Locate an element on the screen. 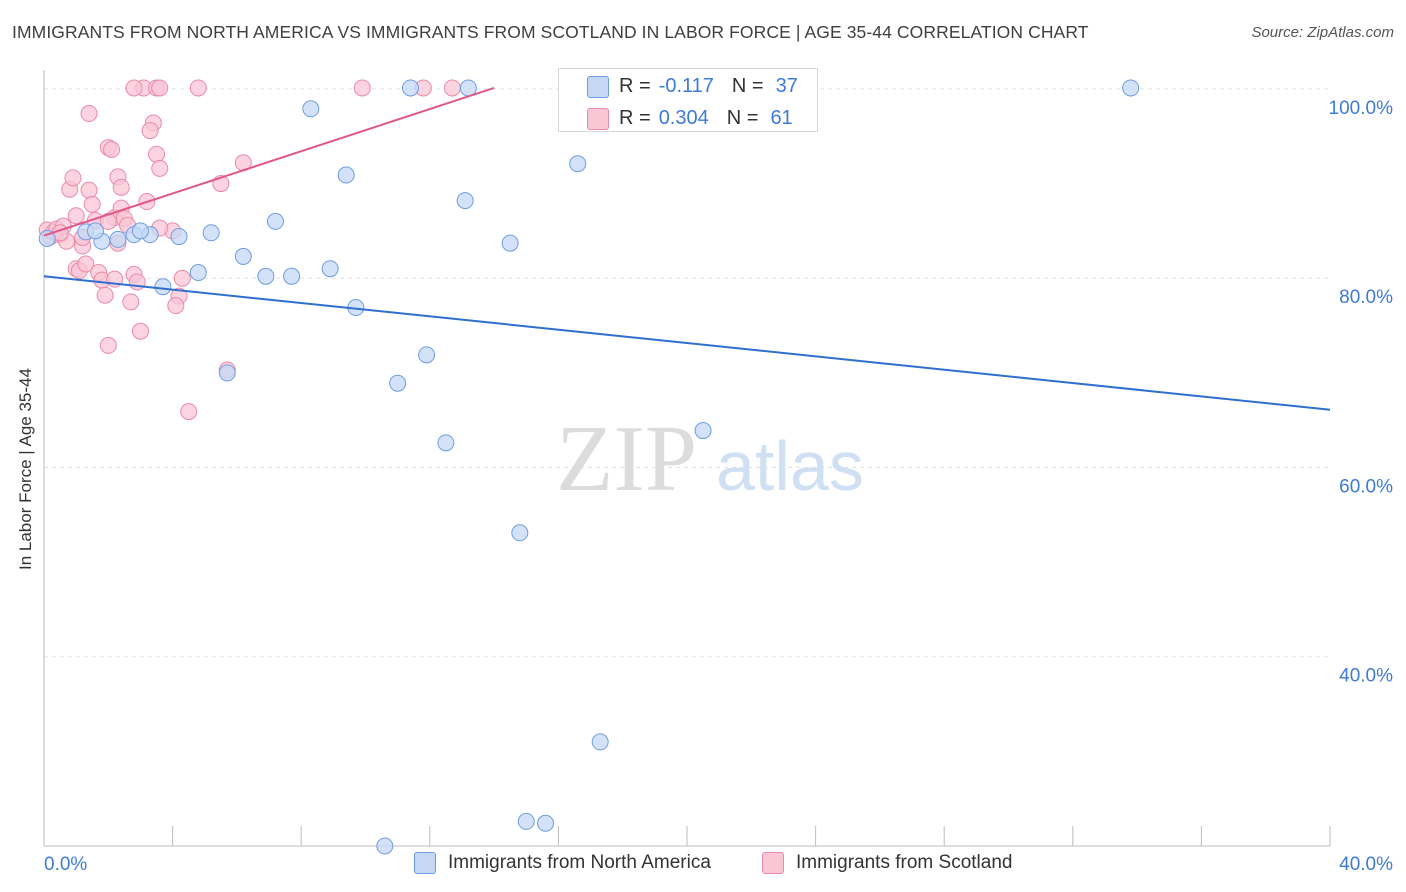 Image resolution: width=1406 pixels, height=892 pixels. source-label: Source: ZipAtlas.com is located at coordinates (1322, 32).